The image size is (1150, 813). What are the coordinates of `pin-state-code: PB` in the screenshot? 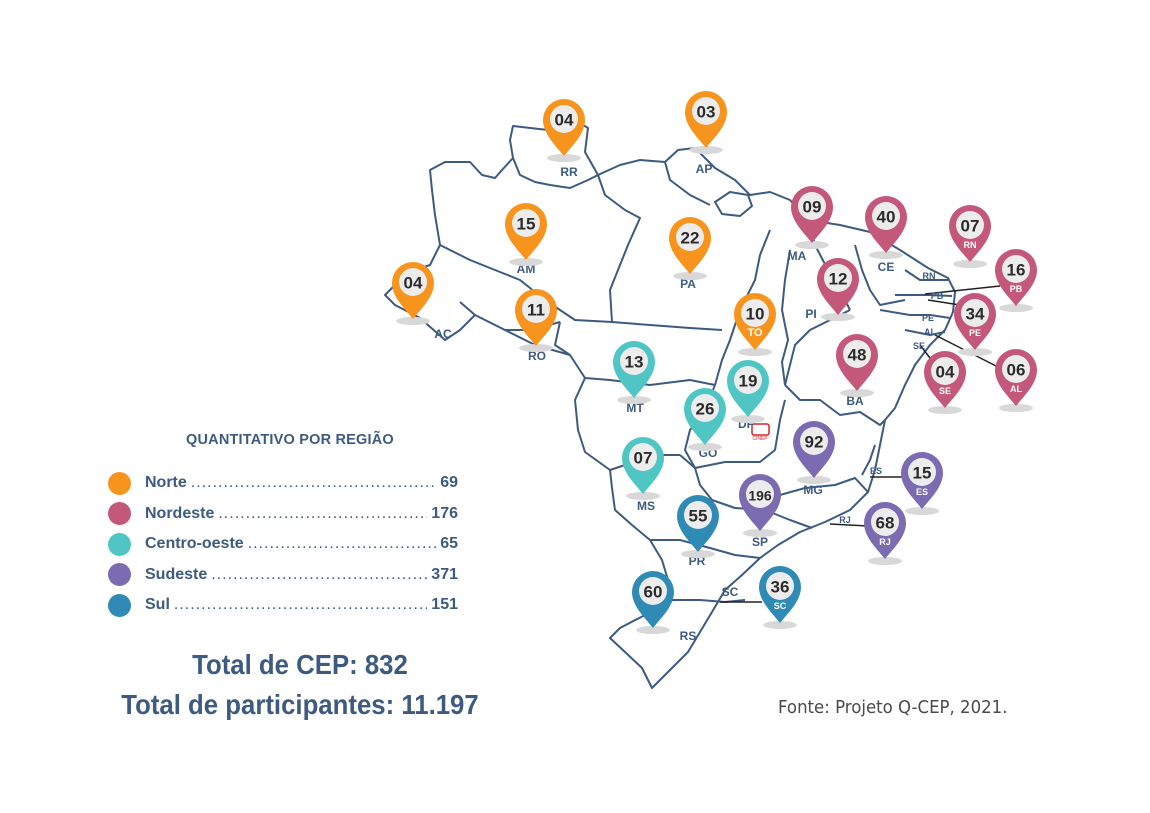 It's located at (1016, 289).